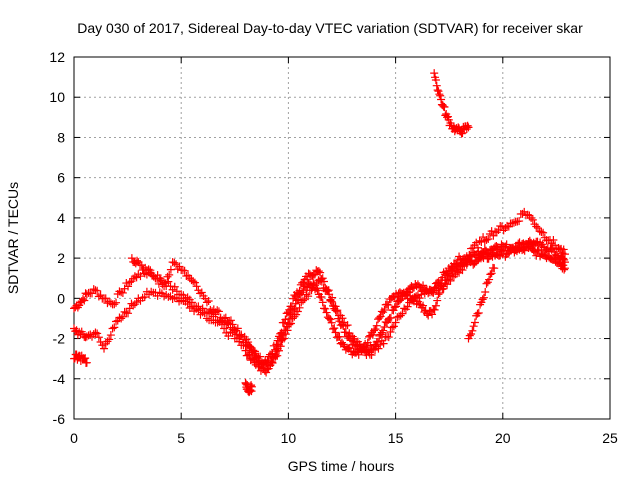  Describe the element at coordinates (610, 438) in the screenshot. I see `x-tick-label: 25` at that location.